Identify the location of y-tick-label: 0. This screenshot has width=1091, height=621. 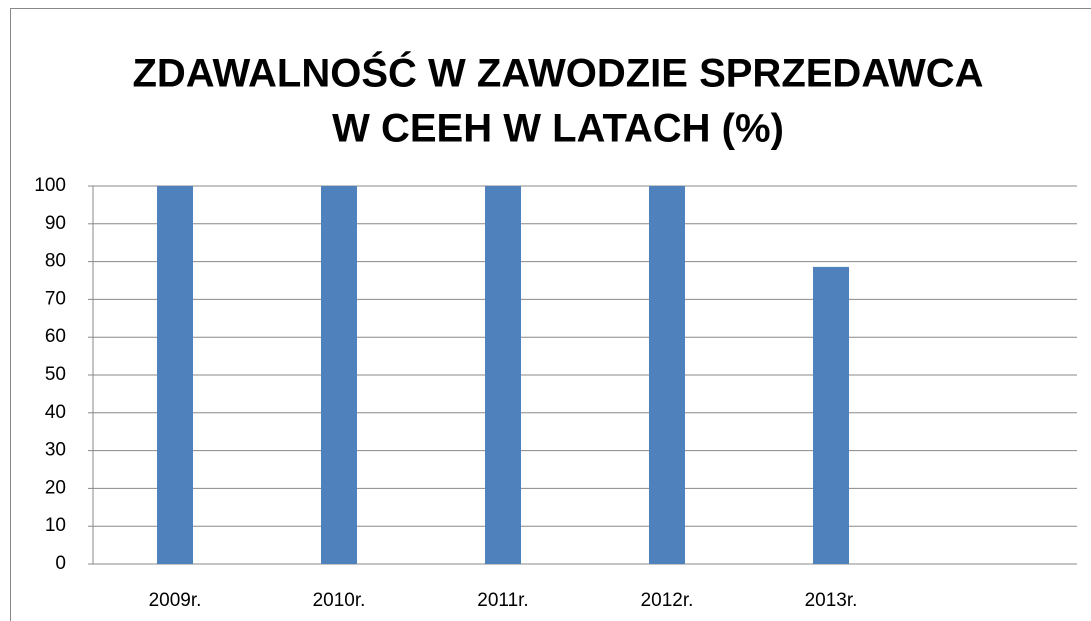
(60, 563).